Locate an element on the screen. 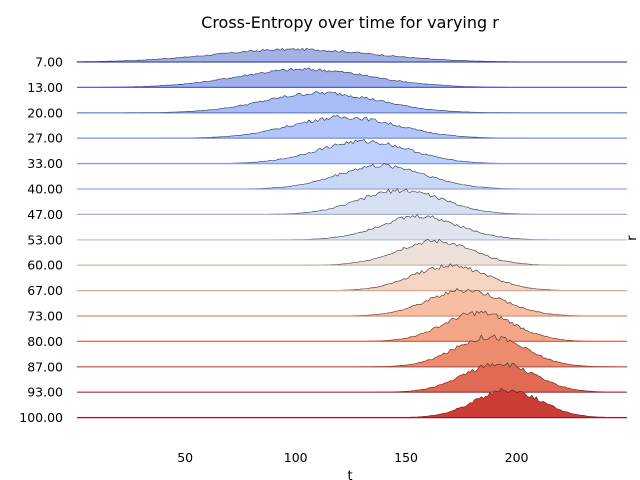 The height and width of the screenshot is (480, 640). y-tick-label: 80.00 is located at coordinates (45, 341).